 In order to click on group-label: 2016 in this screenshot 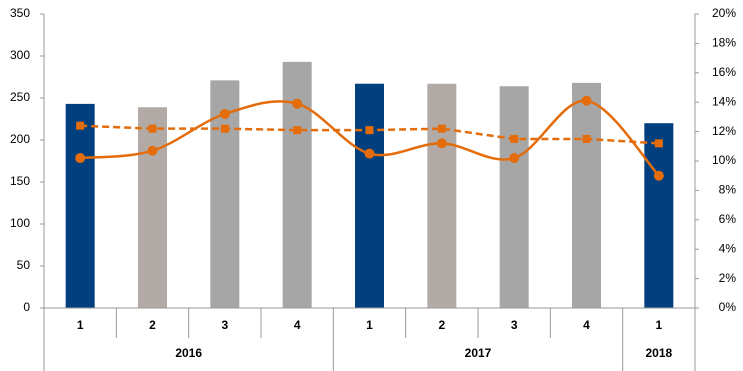, I will do `click(188, 353)`.